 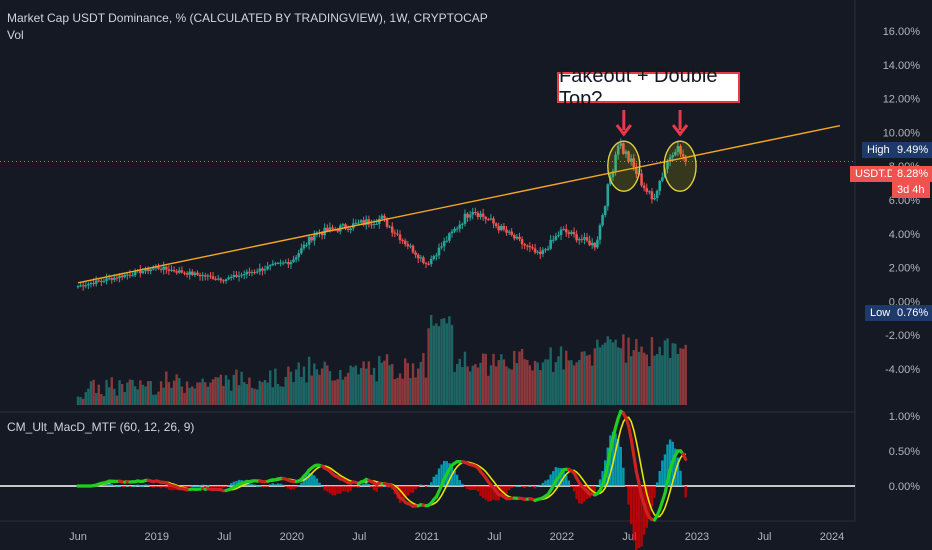 I want to click on high-label: High, so click(x=878, y=150).